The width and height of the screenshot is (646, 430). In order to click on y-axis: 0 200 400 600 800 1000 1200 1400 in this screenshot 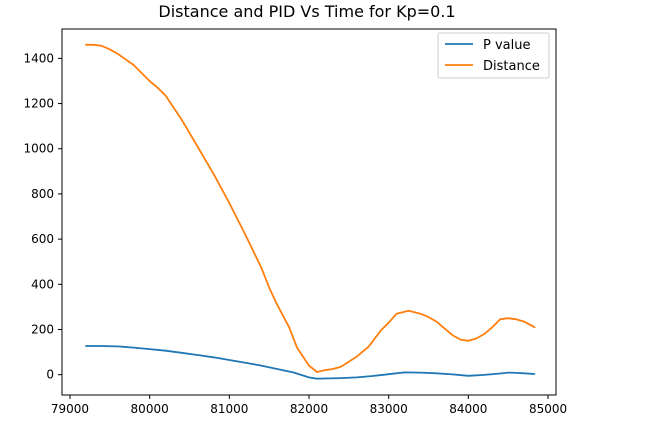, I will do `click(42, 216)`.